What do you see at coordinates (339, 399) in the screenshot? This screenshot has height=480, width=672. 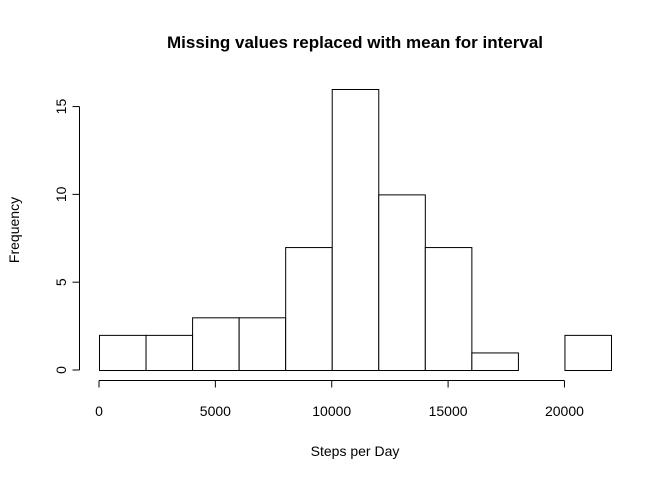 I see `x-axis: 0 5000 10000 15000 20000` at bounding box center [339, 399].